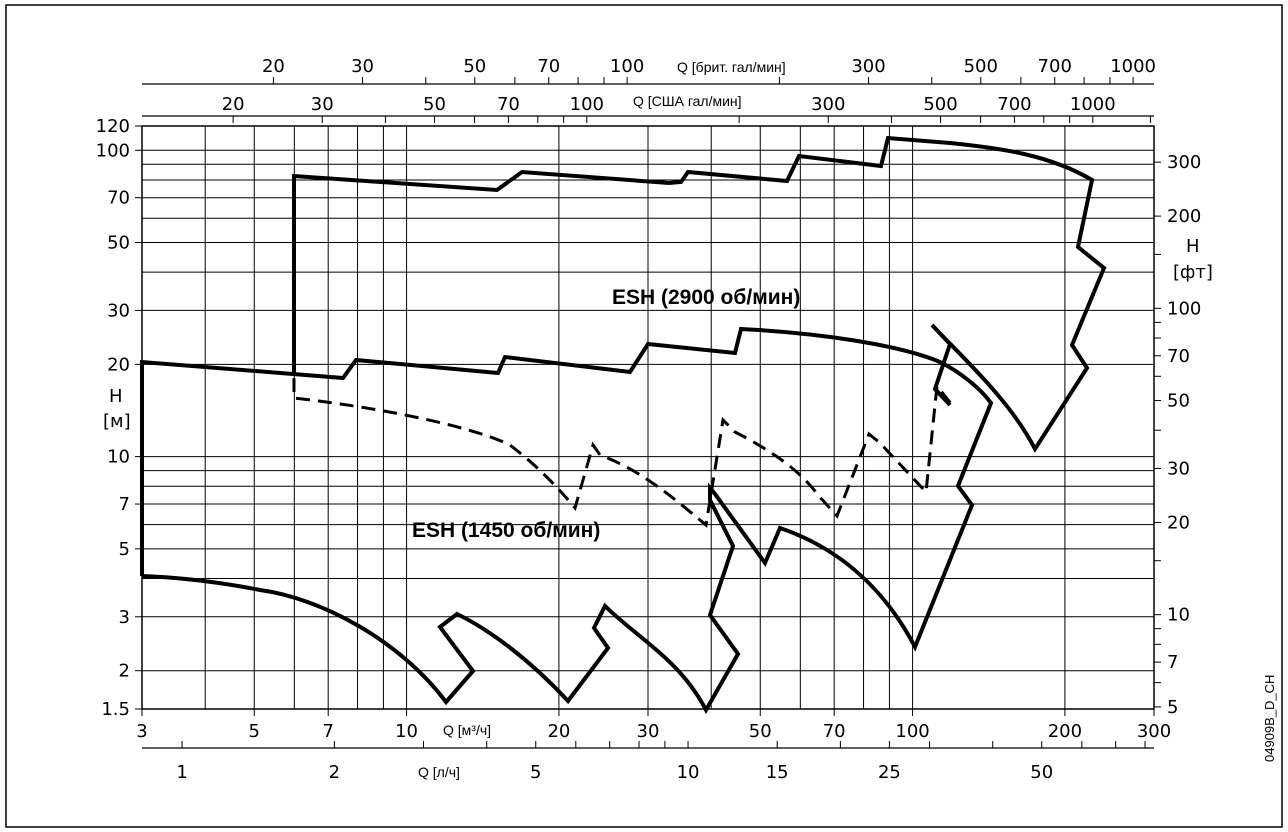  Describe the element at coordinates (558, 731) in the screenshot. I see `tick-label-q-m3h: 20` at that location.